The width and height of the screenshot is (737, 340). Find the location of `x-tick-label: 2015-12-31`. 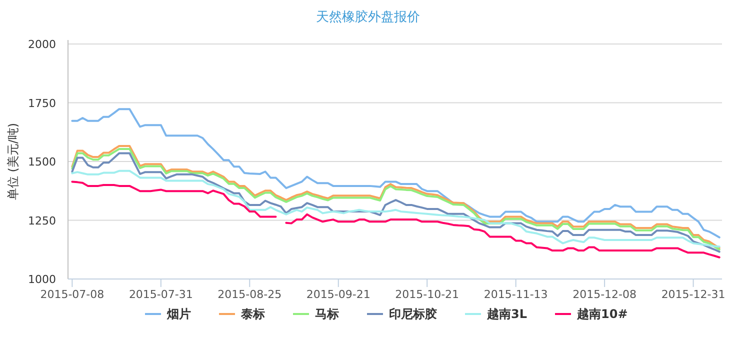

x-tick-label: 2015-12-31 is located at coordinates (693, 294).